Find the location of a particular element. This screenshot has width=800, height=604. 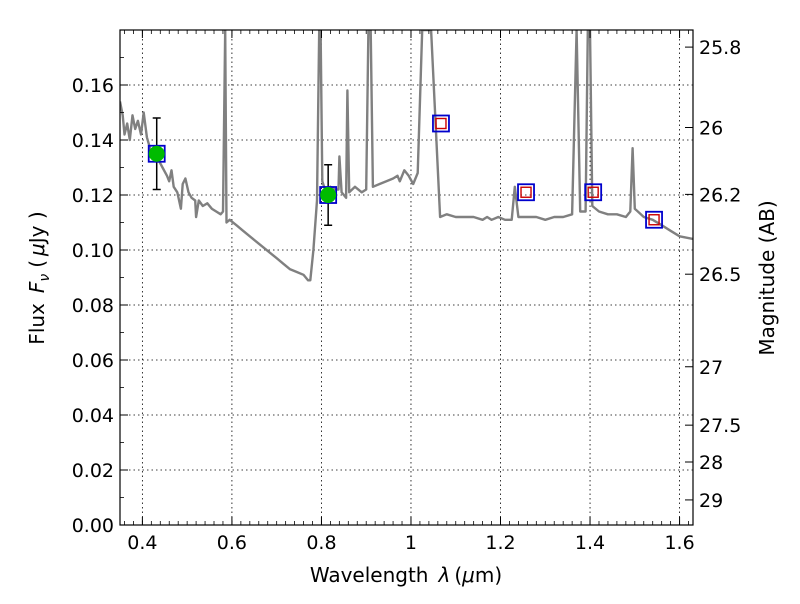

mag-tick-label: 26 is located at coordinates (711, 129).